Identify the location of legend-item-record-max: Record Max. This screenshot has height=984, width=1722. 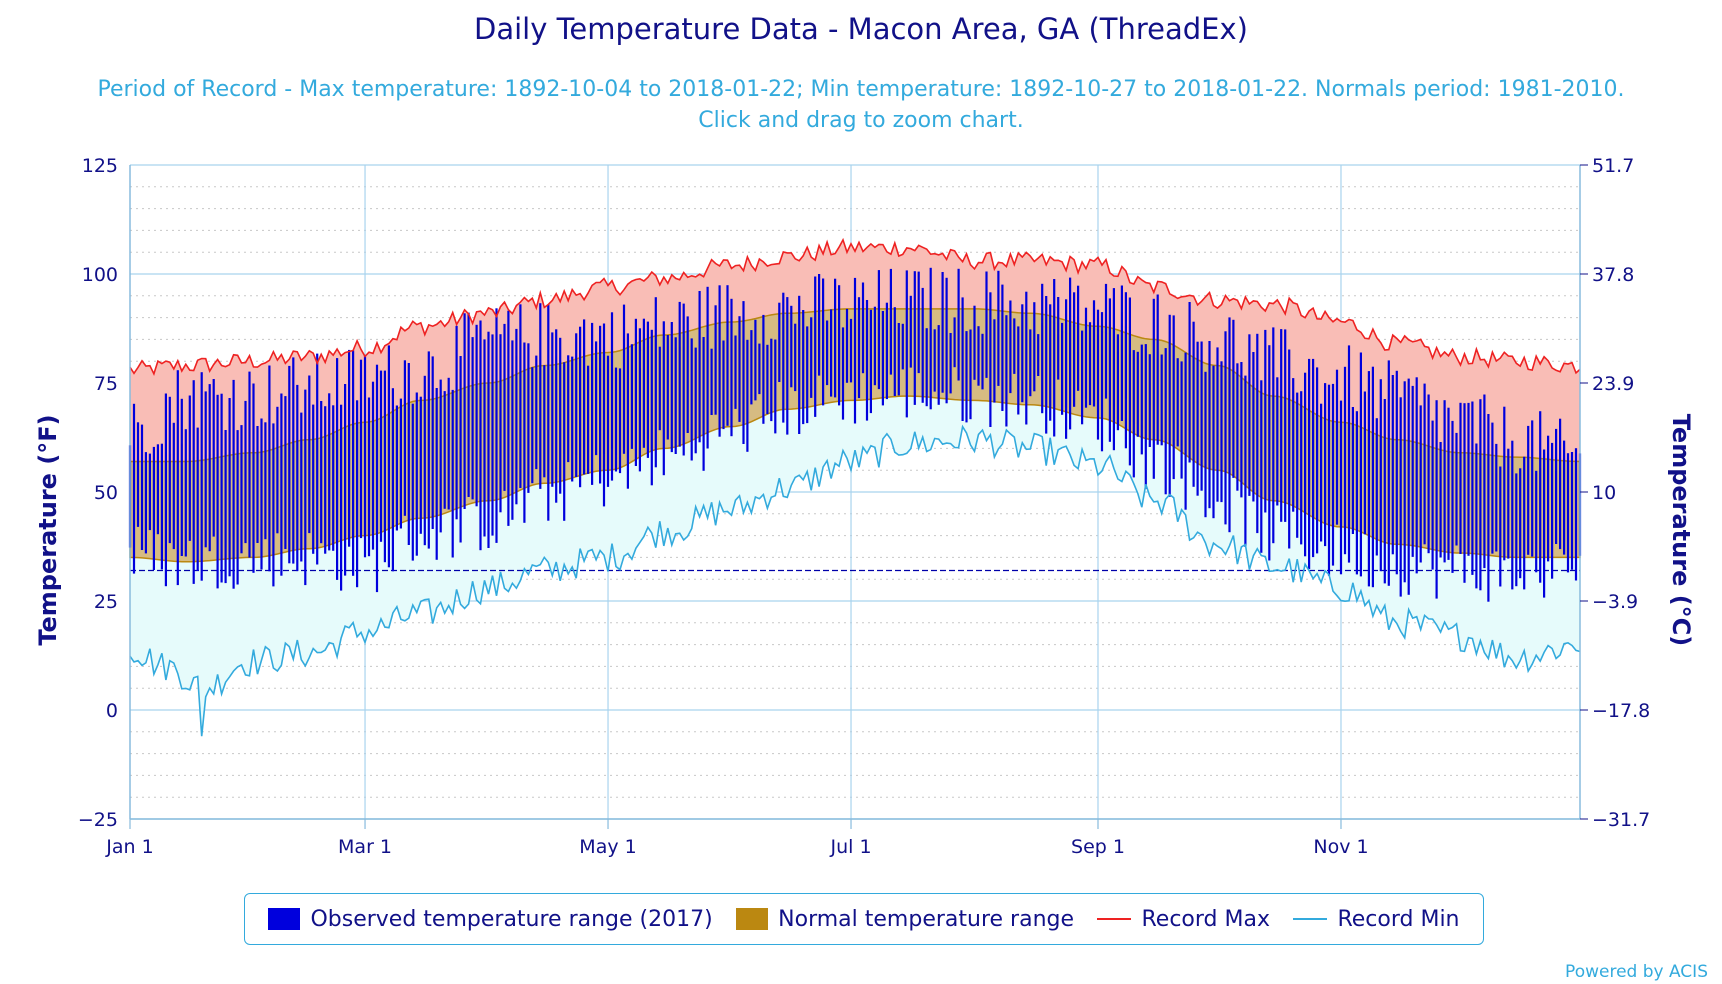
(1183, 919).